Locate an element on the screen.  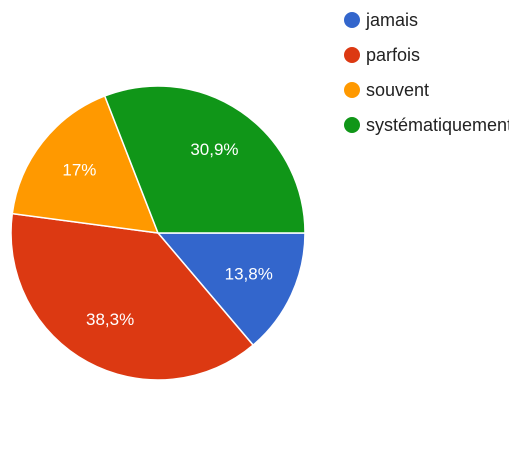
pie-slice-label-souvent: 17% is located at coordinates (79, 170).